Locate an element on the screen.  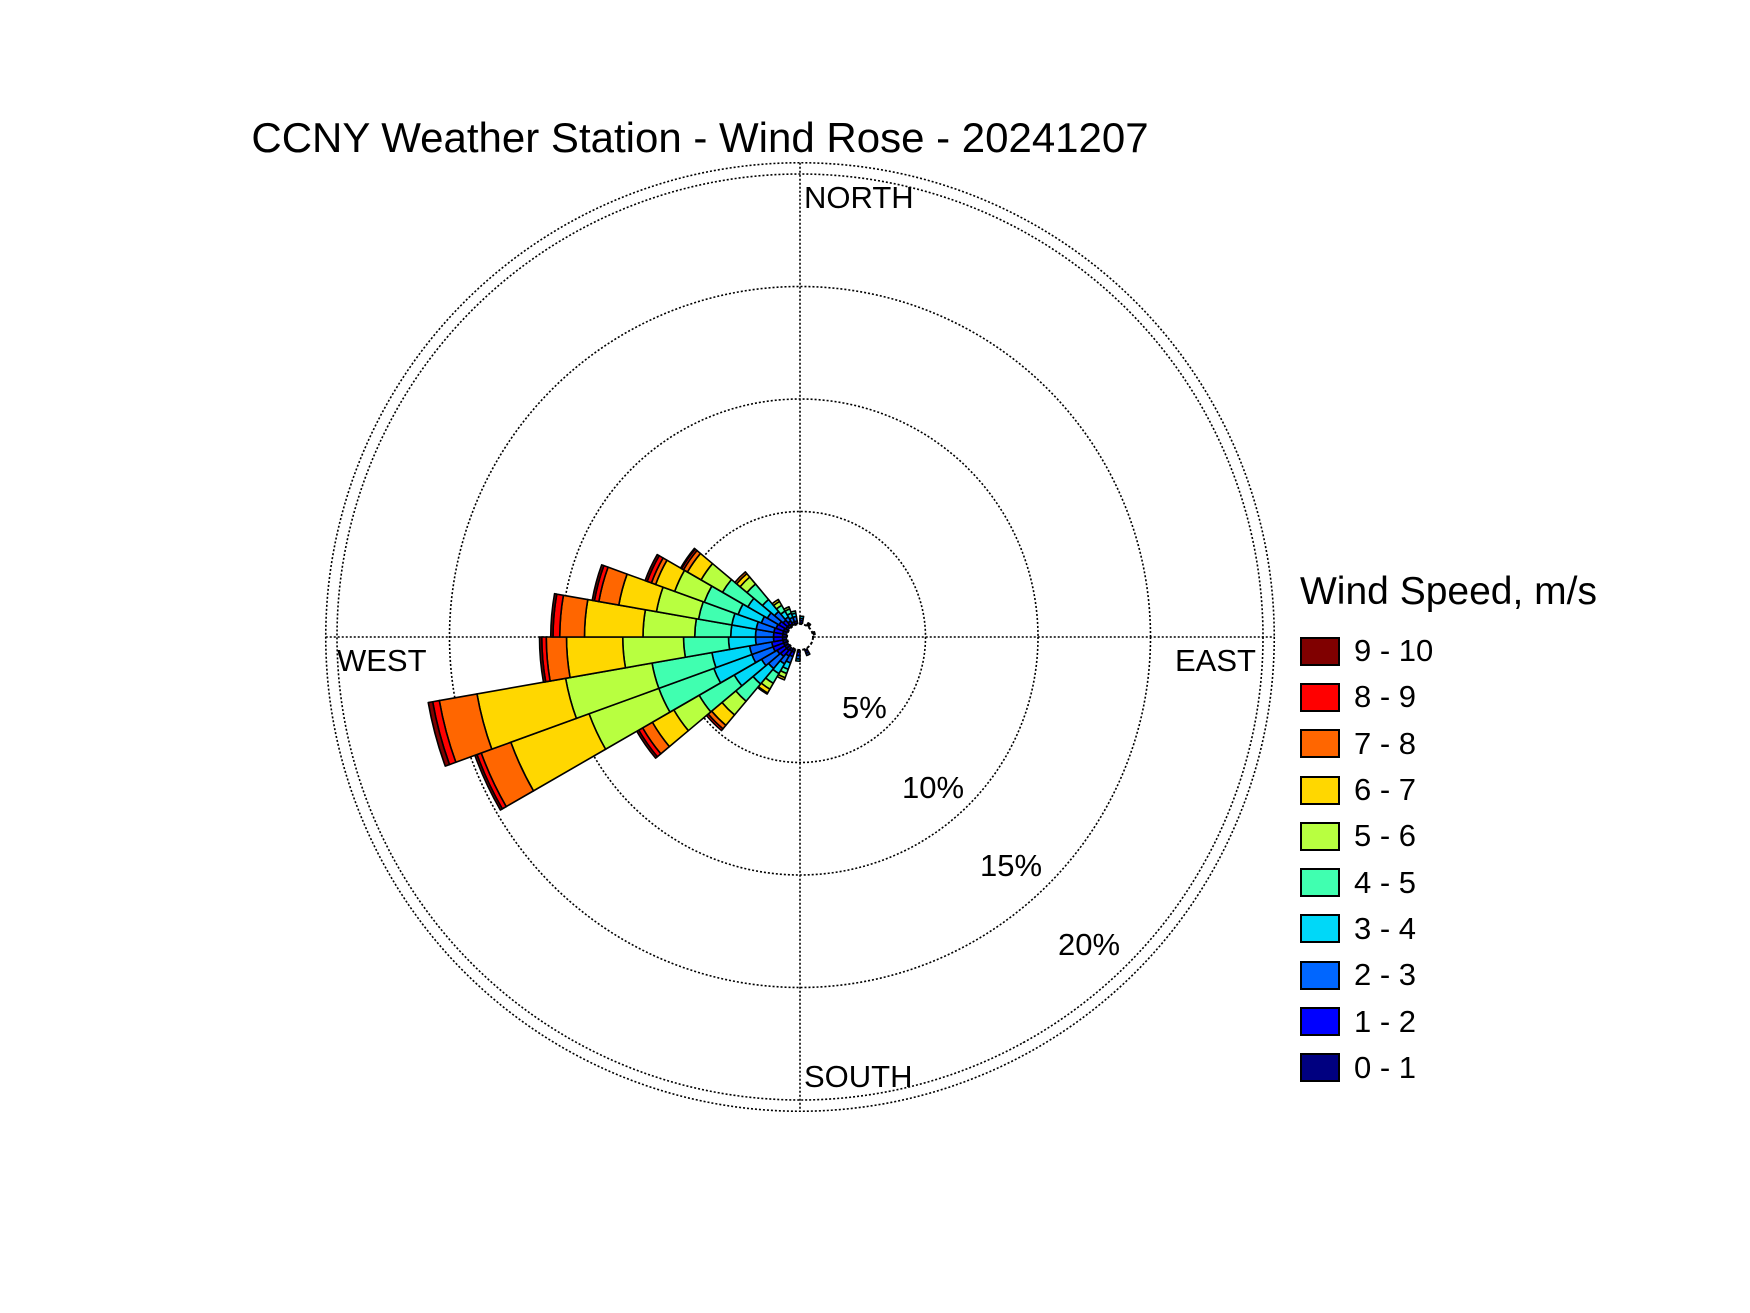
legend-label: 3 - 4 is located at coordinates (1385, 928).